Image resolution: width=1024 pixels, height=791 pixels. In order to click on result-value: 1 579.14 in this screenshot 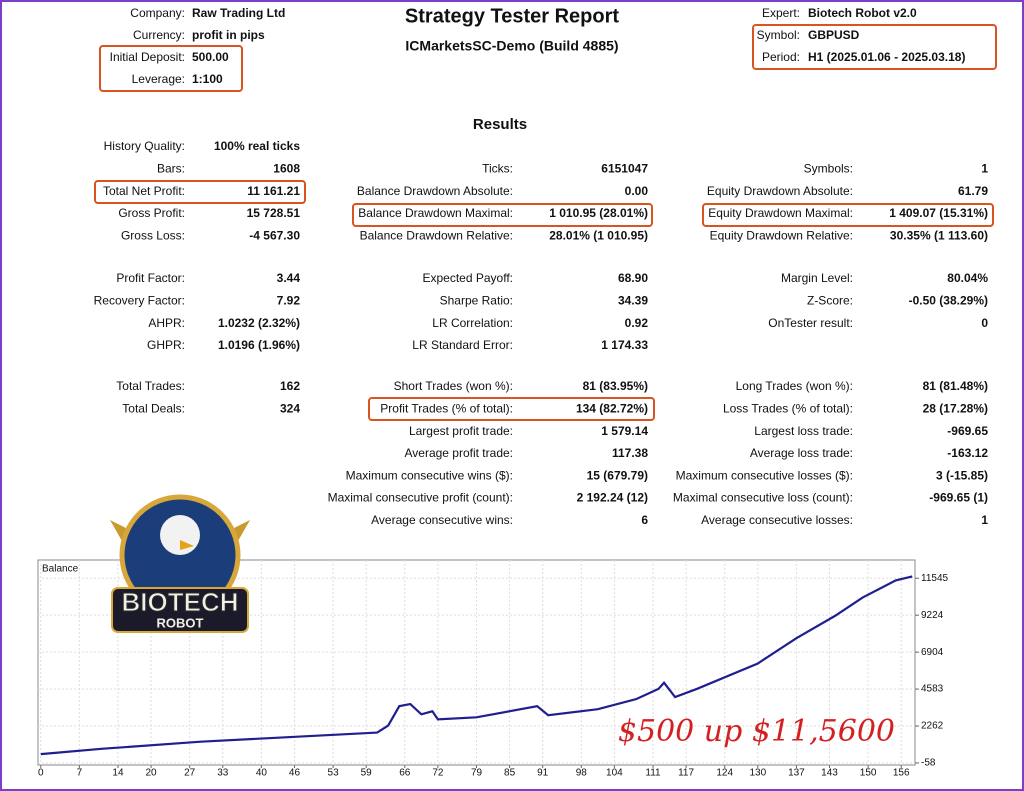, I will do `click(624, 431)`.